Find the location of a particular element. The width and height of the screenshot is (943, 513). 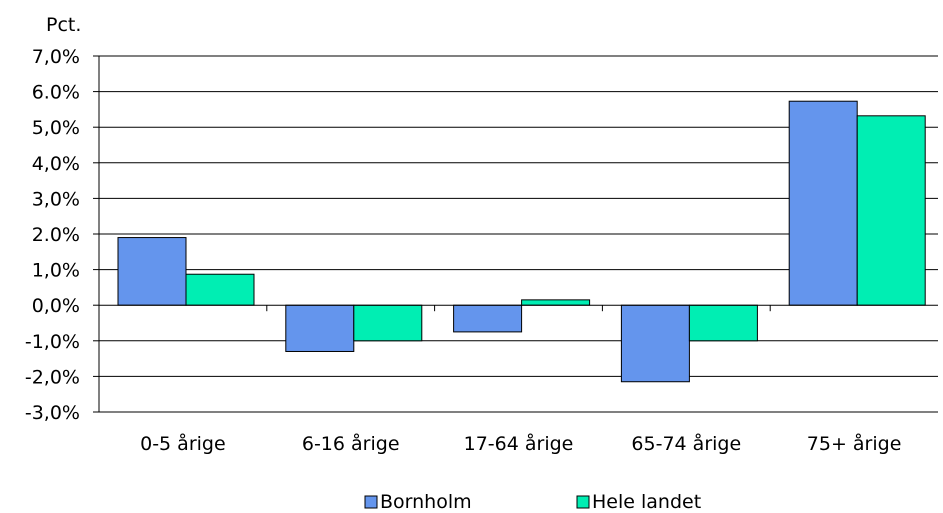

legend-label: Hele landet is located at coordinates (646, 502).